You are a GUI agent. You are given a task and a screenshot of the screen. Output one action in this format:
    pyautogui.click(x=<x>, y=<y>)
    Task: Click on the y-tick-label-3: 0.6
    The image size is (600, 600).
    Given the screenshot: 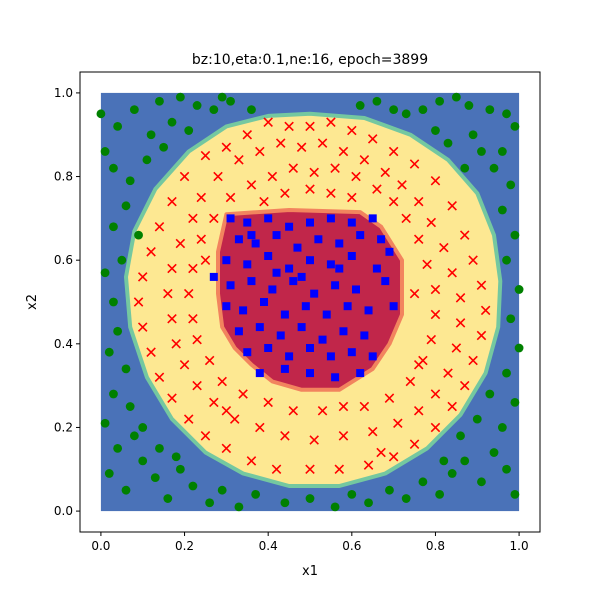 What is the action you would take?
    pyautogui.click(x=63, y=260)
    